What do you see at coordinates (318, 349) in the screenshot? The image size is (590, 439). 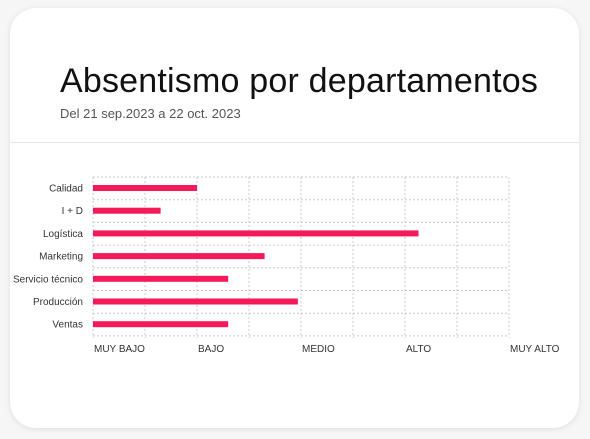 I see `x-tick-label: MEDIO` at bounding box center [318, 349].